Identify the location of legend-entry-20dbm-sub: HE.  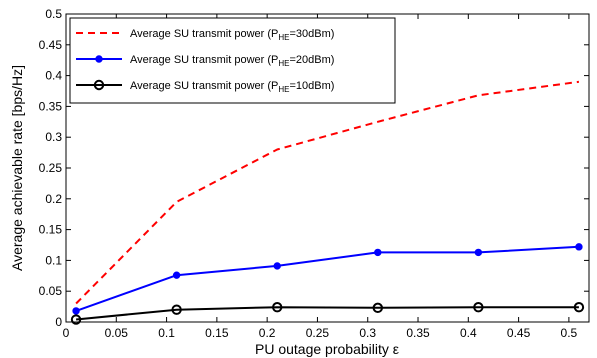
(283, 63).